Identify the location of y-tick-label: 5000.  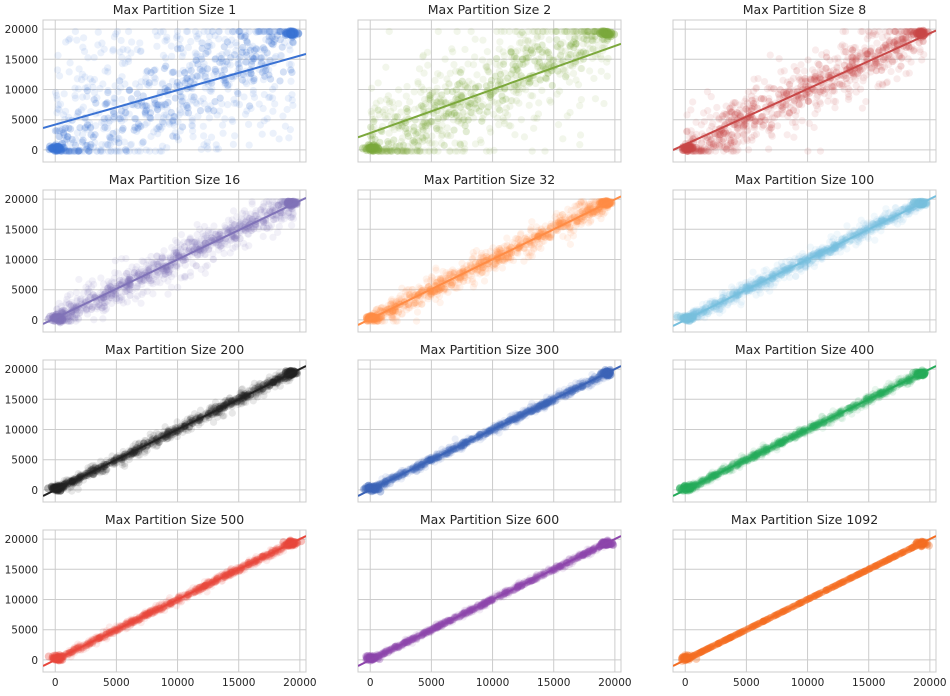
(24, 291).